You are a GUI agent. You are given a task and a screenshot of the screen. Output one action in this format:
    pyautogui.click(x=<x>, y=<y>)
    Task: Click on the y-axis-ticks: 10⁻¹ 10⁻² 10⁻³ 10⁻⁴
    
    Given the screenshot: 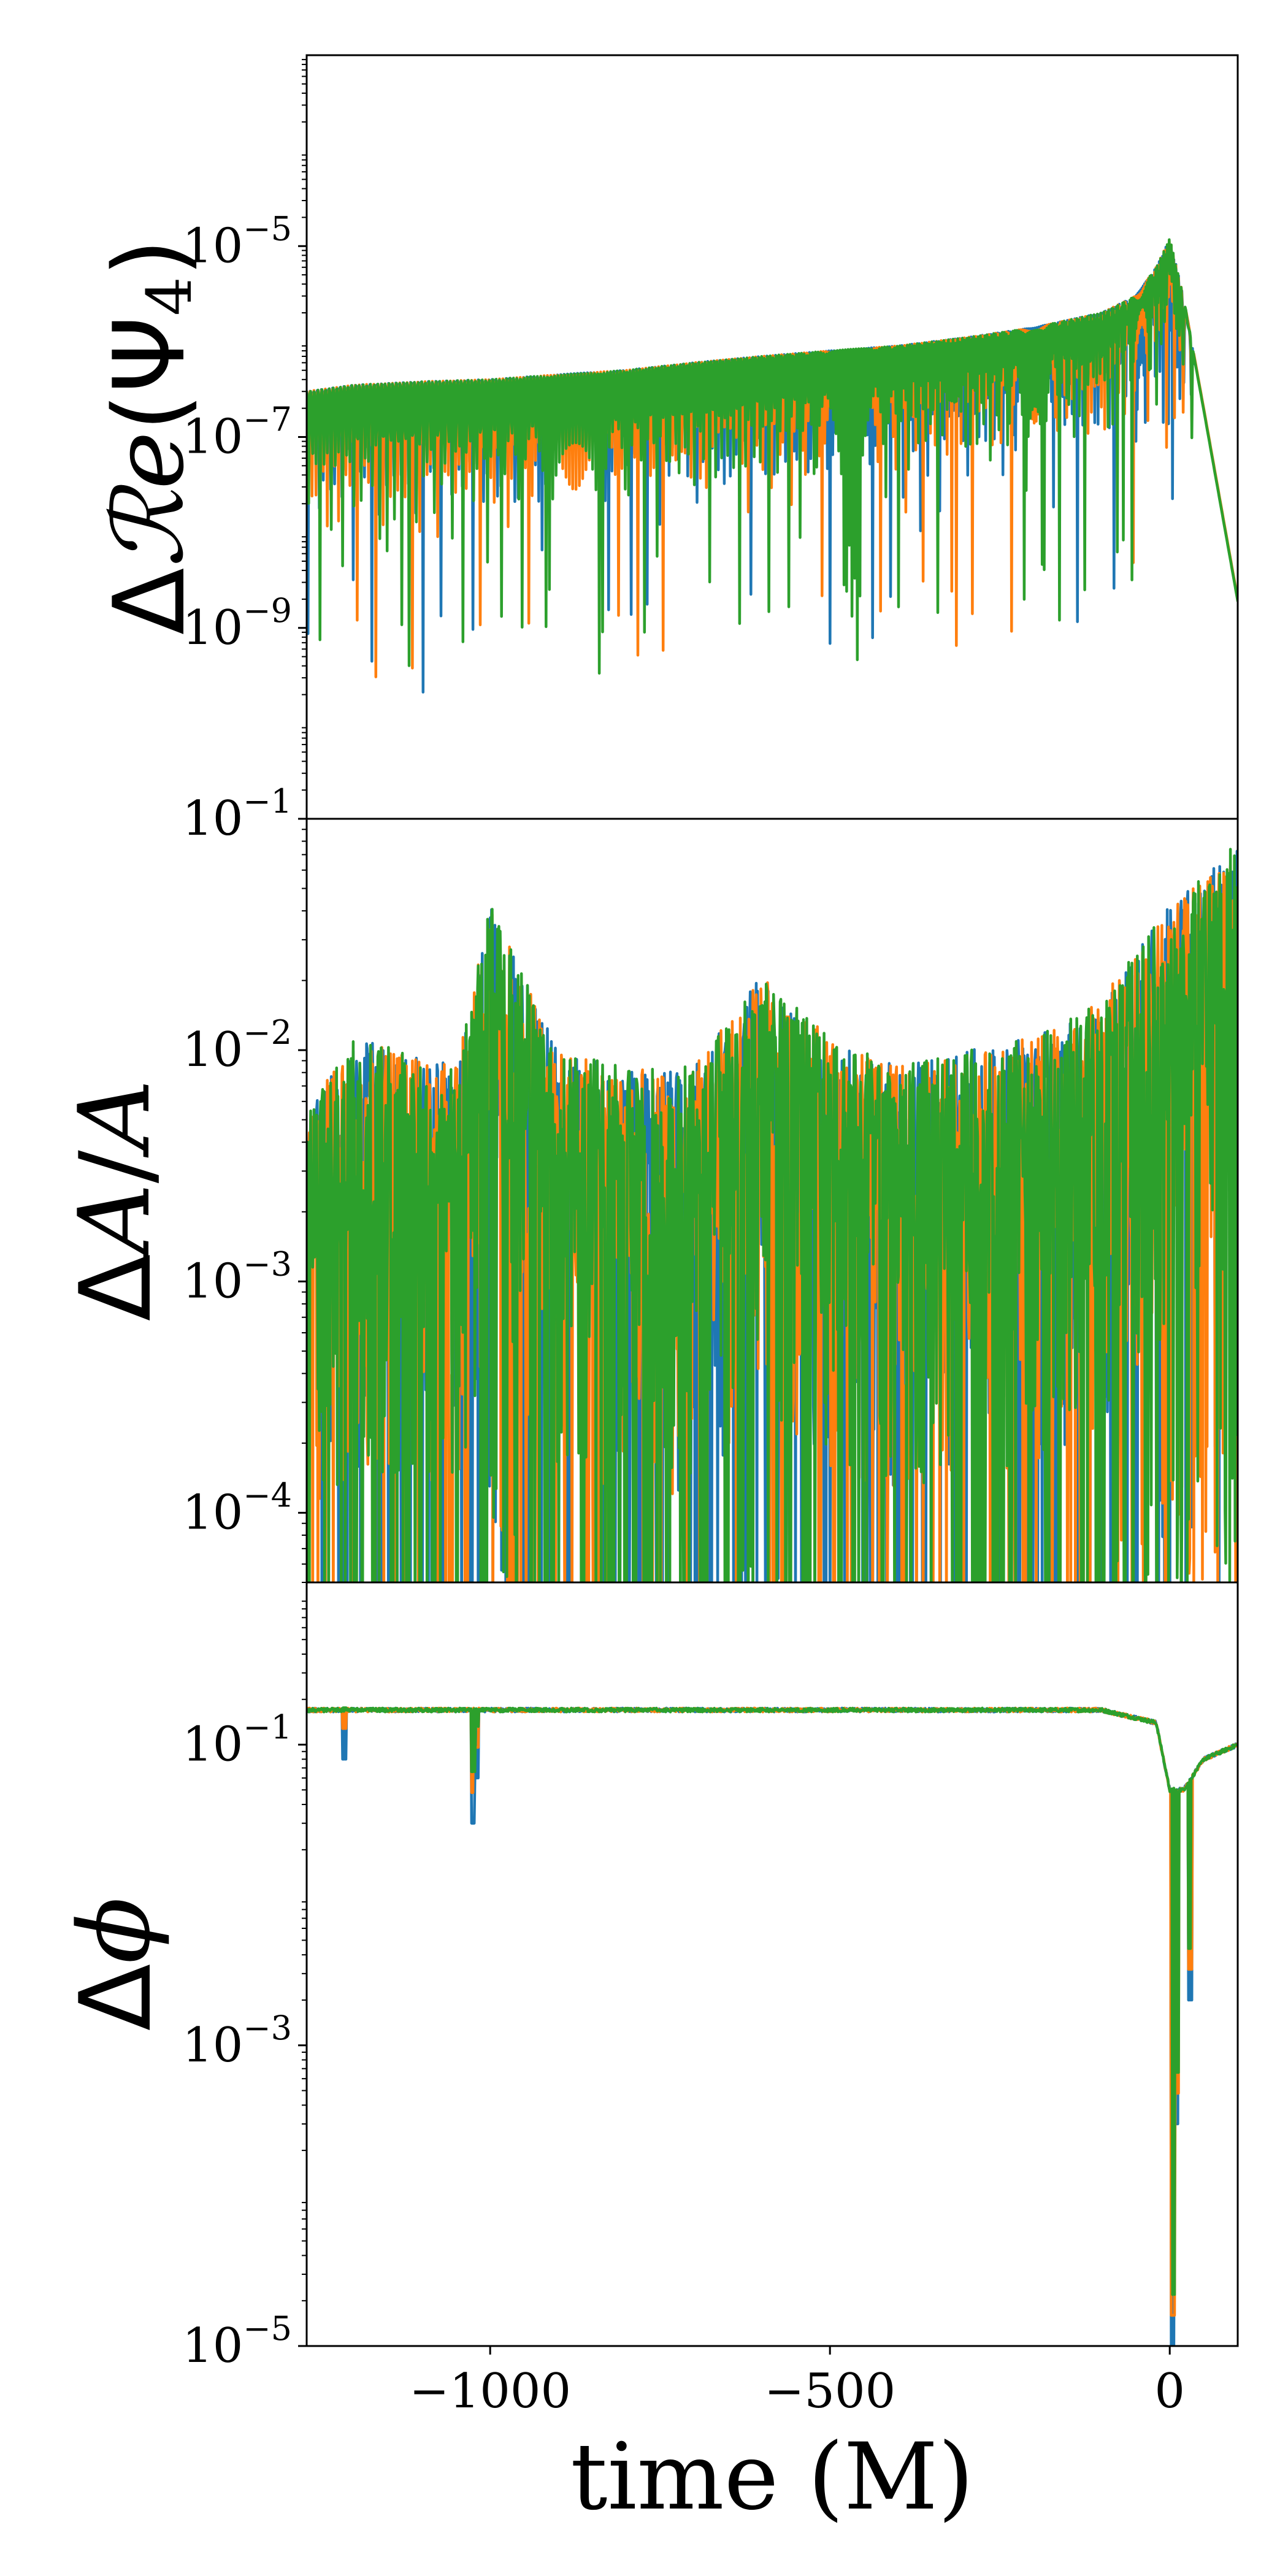 What is the action you would take?
    pyautogui.click(x=244, y=1182)
    